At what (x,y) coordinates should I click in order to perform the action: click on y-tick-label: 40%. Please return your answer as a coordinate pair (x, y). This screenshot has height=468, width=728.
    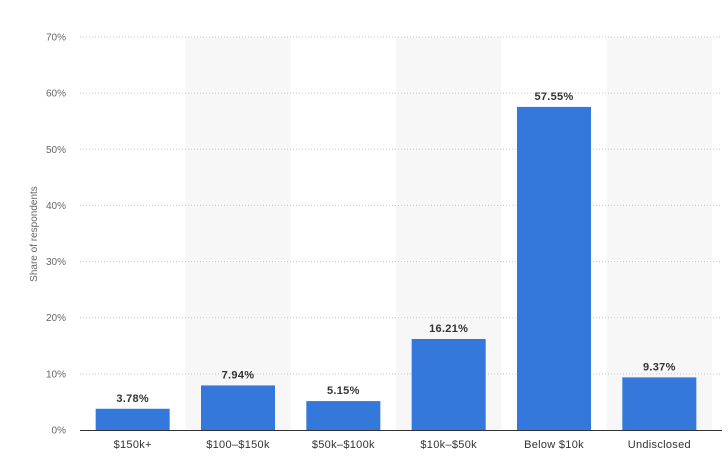
    Looking at the image, I should click on (56, 206).